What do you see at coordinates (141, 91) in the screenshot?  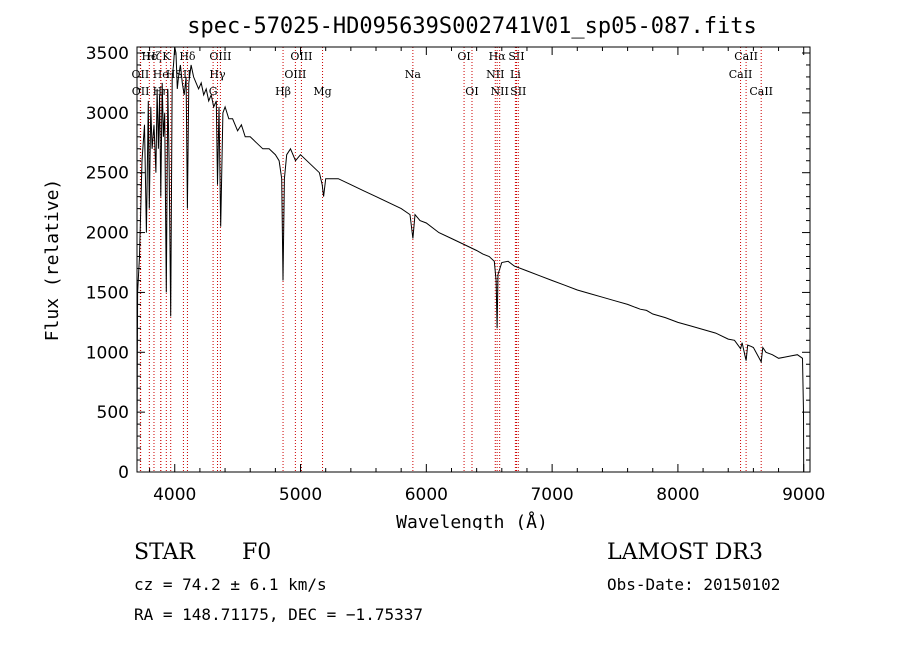 I see `line-label: OII` at bounding box center [141, 91].